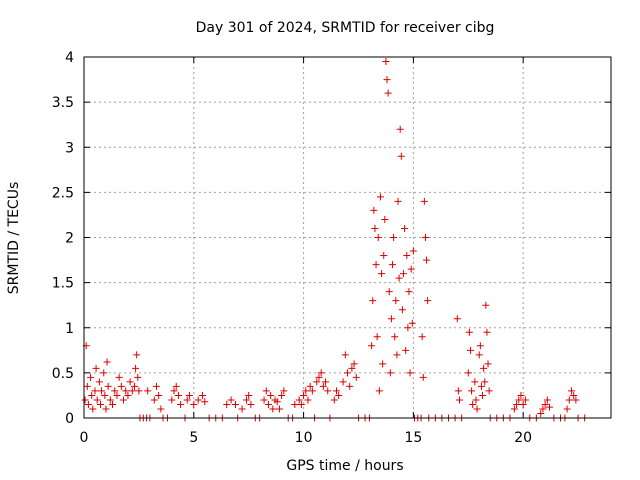  What do you see at coordinates (69, 58) in the screenshot?
I see `y-tick-label: 4` at bounding box center [69, 58].